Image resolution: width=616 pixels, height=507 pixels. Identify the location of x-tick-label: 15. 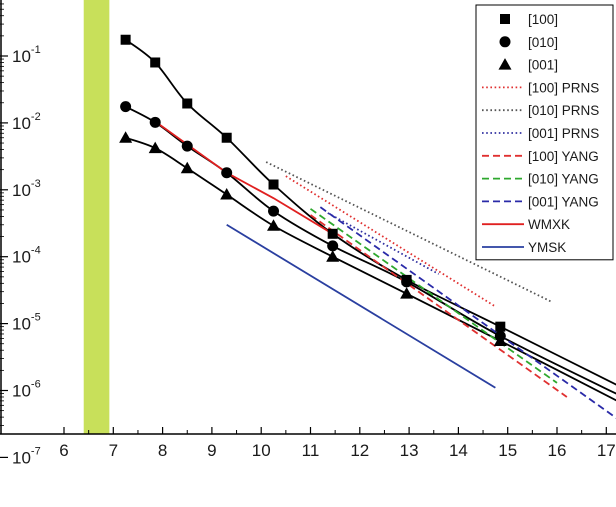
(507, 450).